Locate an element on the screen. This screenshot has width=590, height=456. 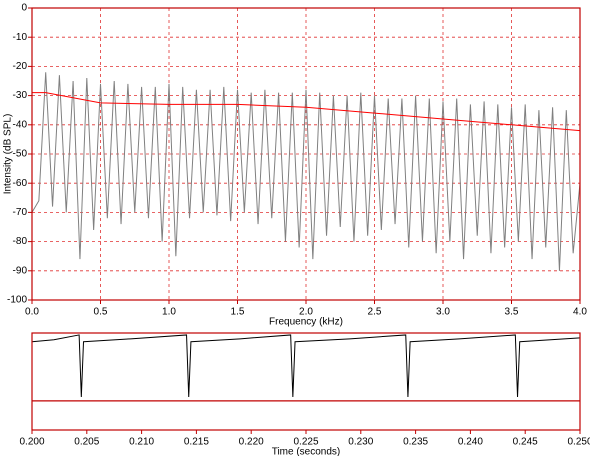
y-tick-label: -80 is located at coordinates (20, 241).